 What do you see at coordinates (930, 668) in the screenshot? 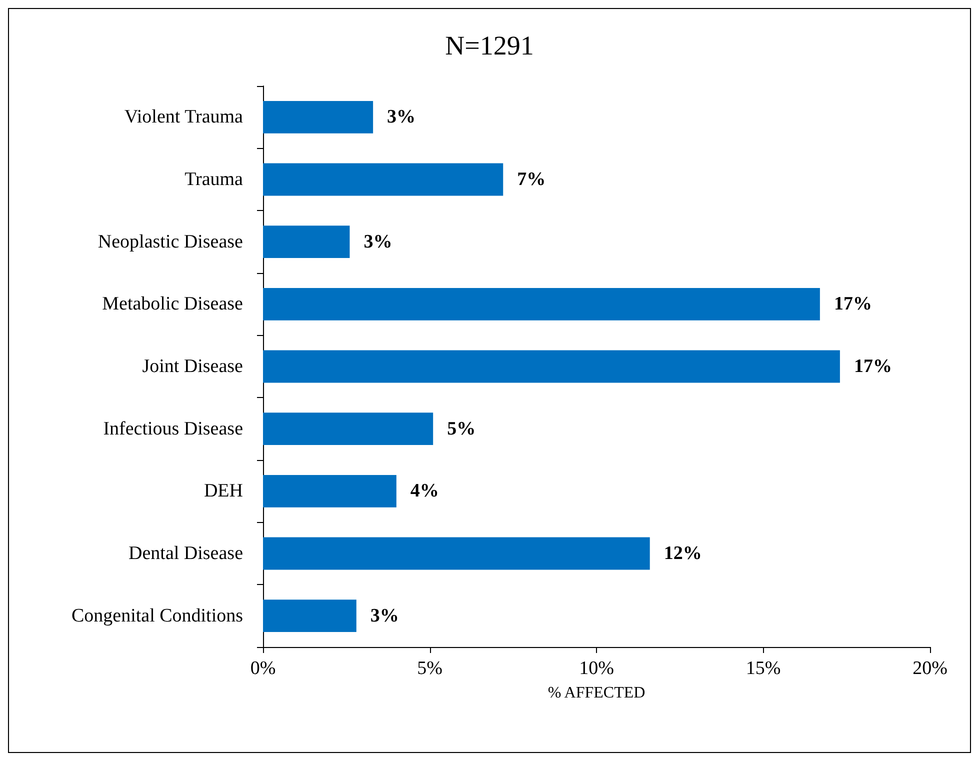
I see `x-tick-label: 20%` at bounding box center [930, 668].